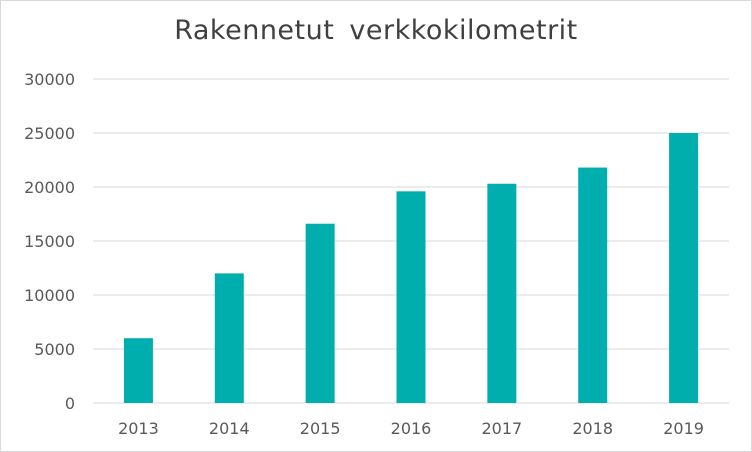 The width and height of the screenshot is (752, 452). What do you see at coordinates (49, 79) in the screenshot?
I see `y-tick-label-30000: 30000` at bounding box center [49, 79].